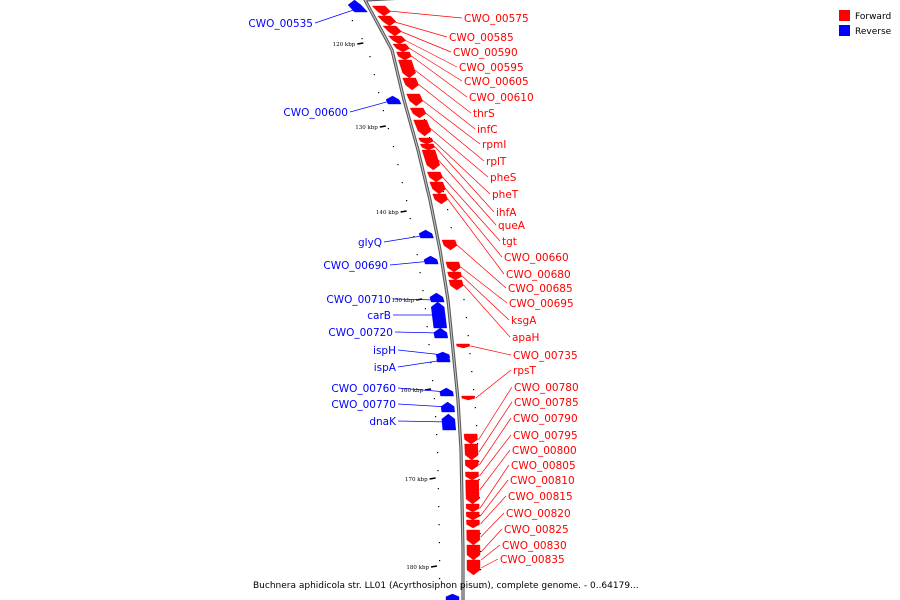 This screenshot has height=600, width=900. What do you see at coordinates (370, 243) in the screenshot?
I see `reverse-gene-label: glyQ` at bounding box center [370, 243].